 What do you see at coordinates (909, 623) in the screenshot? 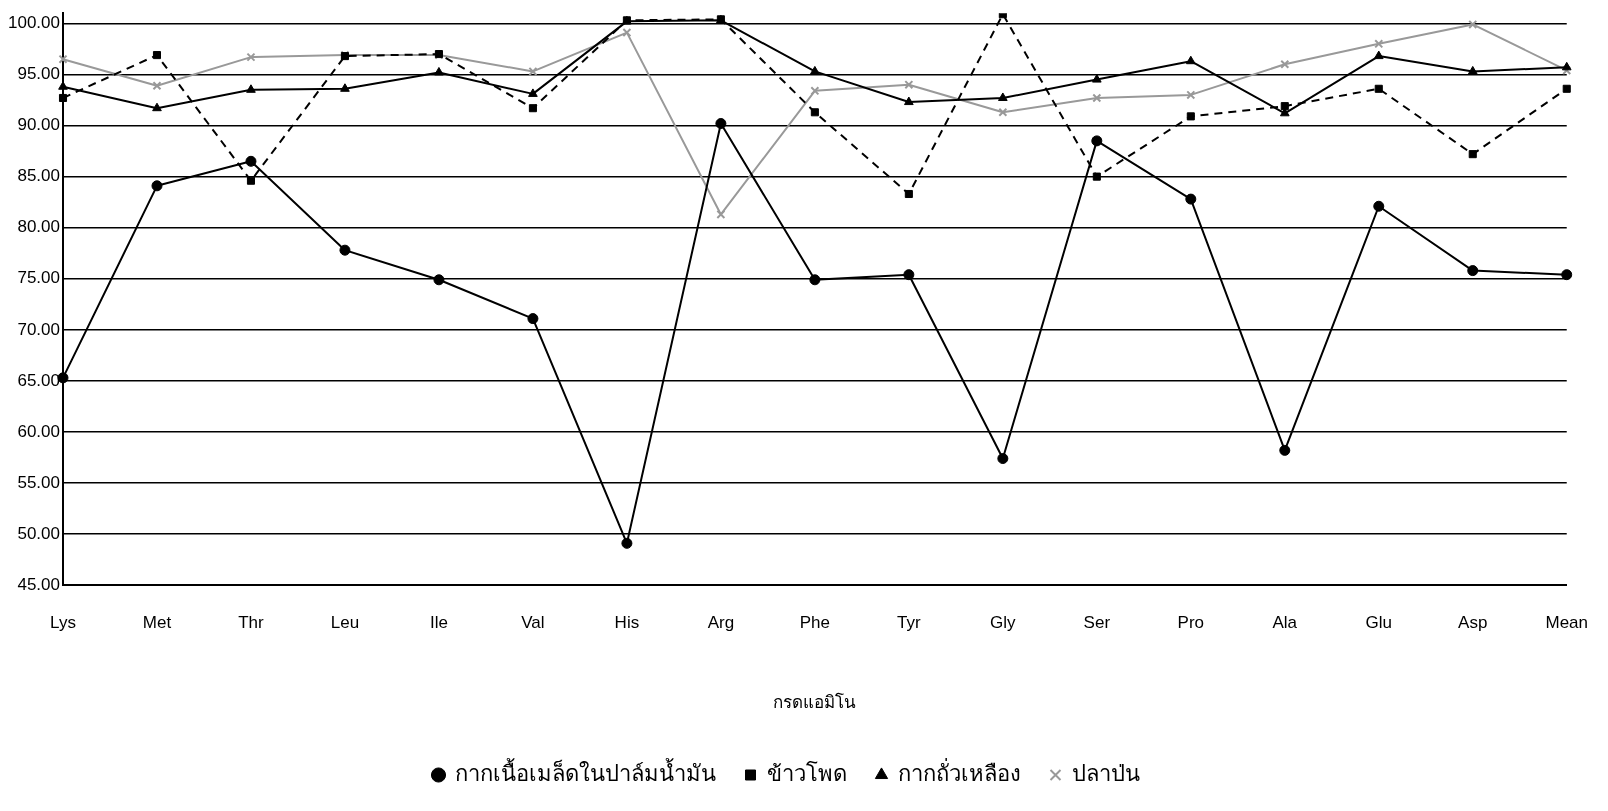
I see `x-tick-label: Tyr` at bounding box center [909, 623].